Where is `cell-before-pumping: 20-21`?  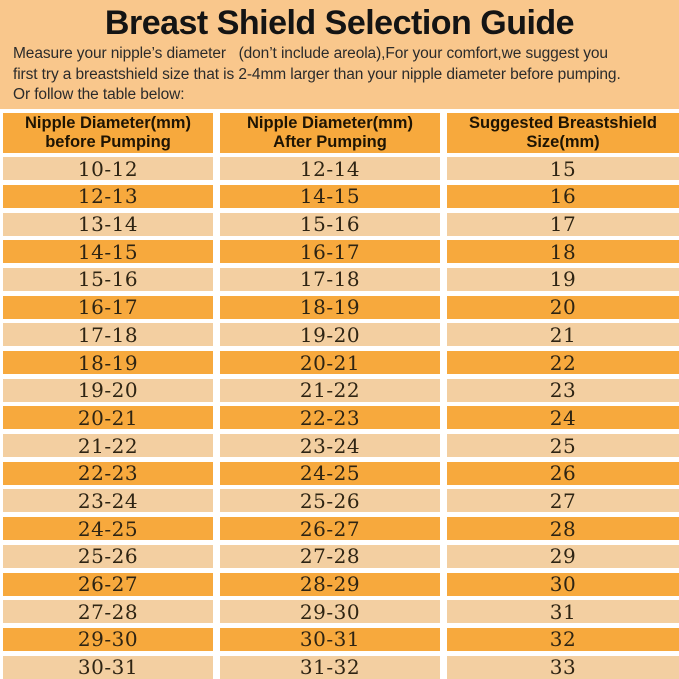 cell-before-pumping: 20-21 is located at coordinates (108, 418).